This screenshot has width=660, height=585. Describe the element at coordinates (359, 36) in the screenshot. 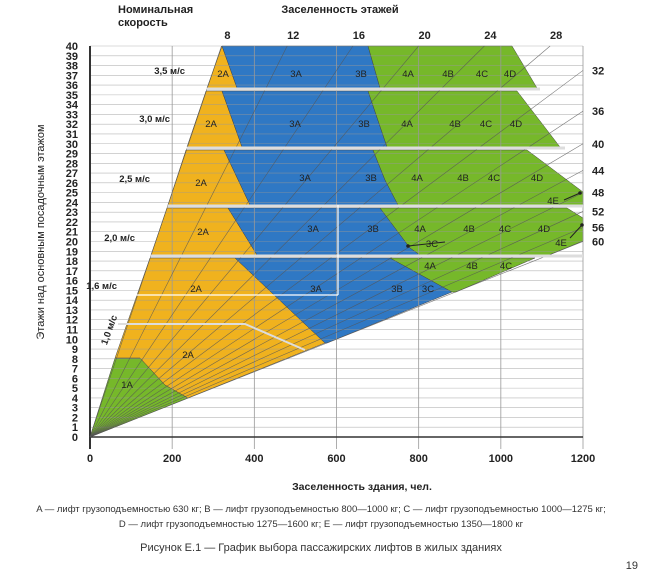

I see `ray-label-top: 16` at that location.